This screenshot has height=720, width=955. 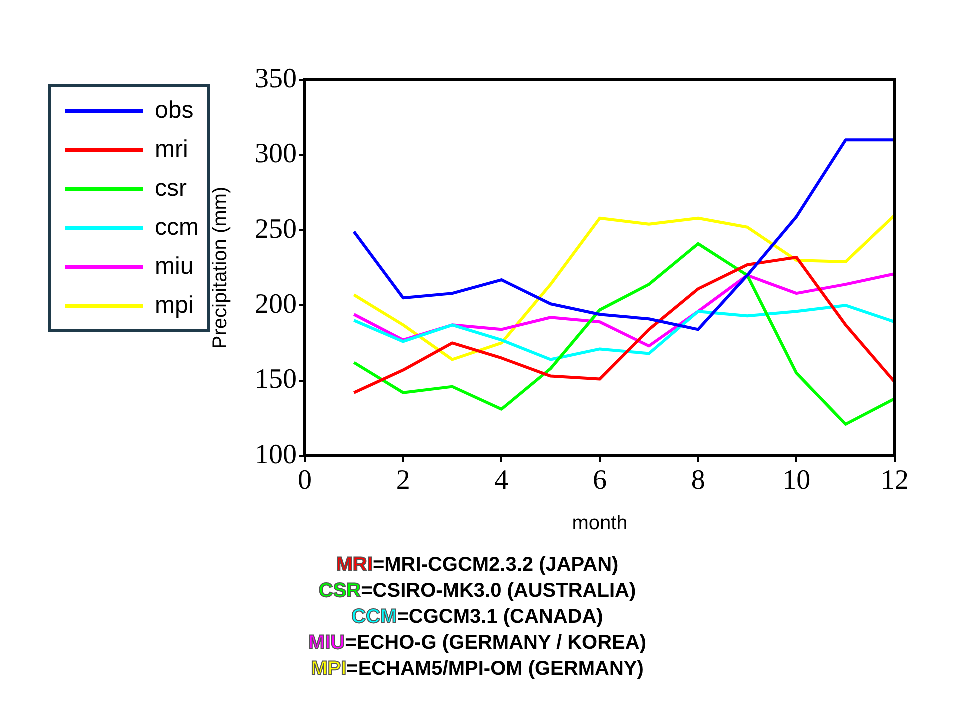 I want to click on legend-label: csr, so click(x=171, y=188).